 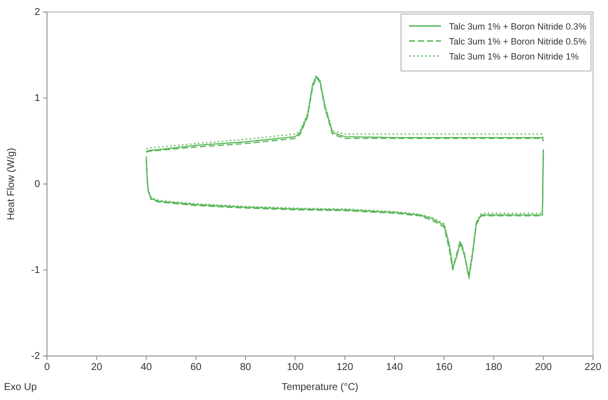 What do you see at coordinates (517, 41) in the screenshot?
I see `legend-label: Talc 3um 1% + Boron Nitride 0.5%` at bounding box center [517, 41].